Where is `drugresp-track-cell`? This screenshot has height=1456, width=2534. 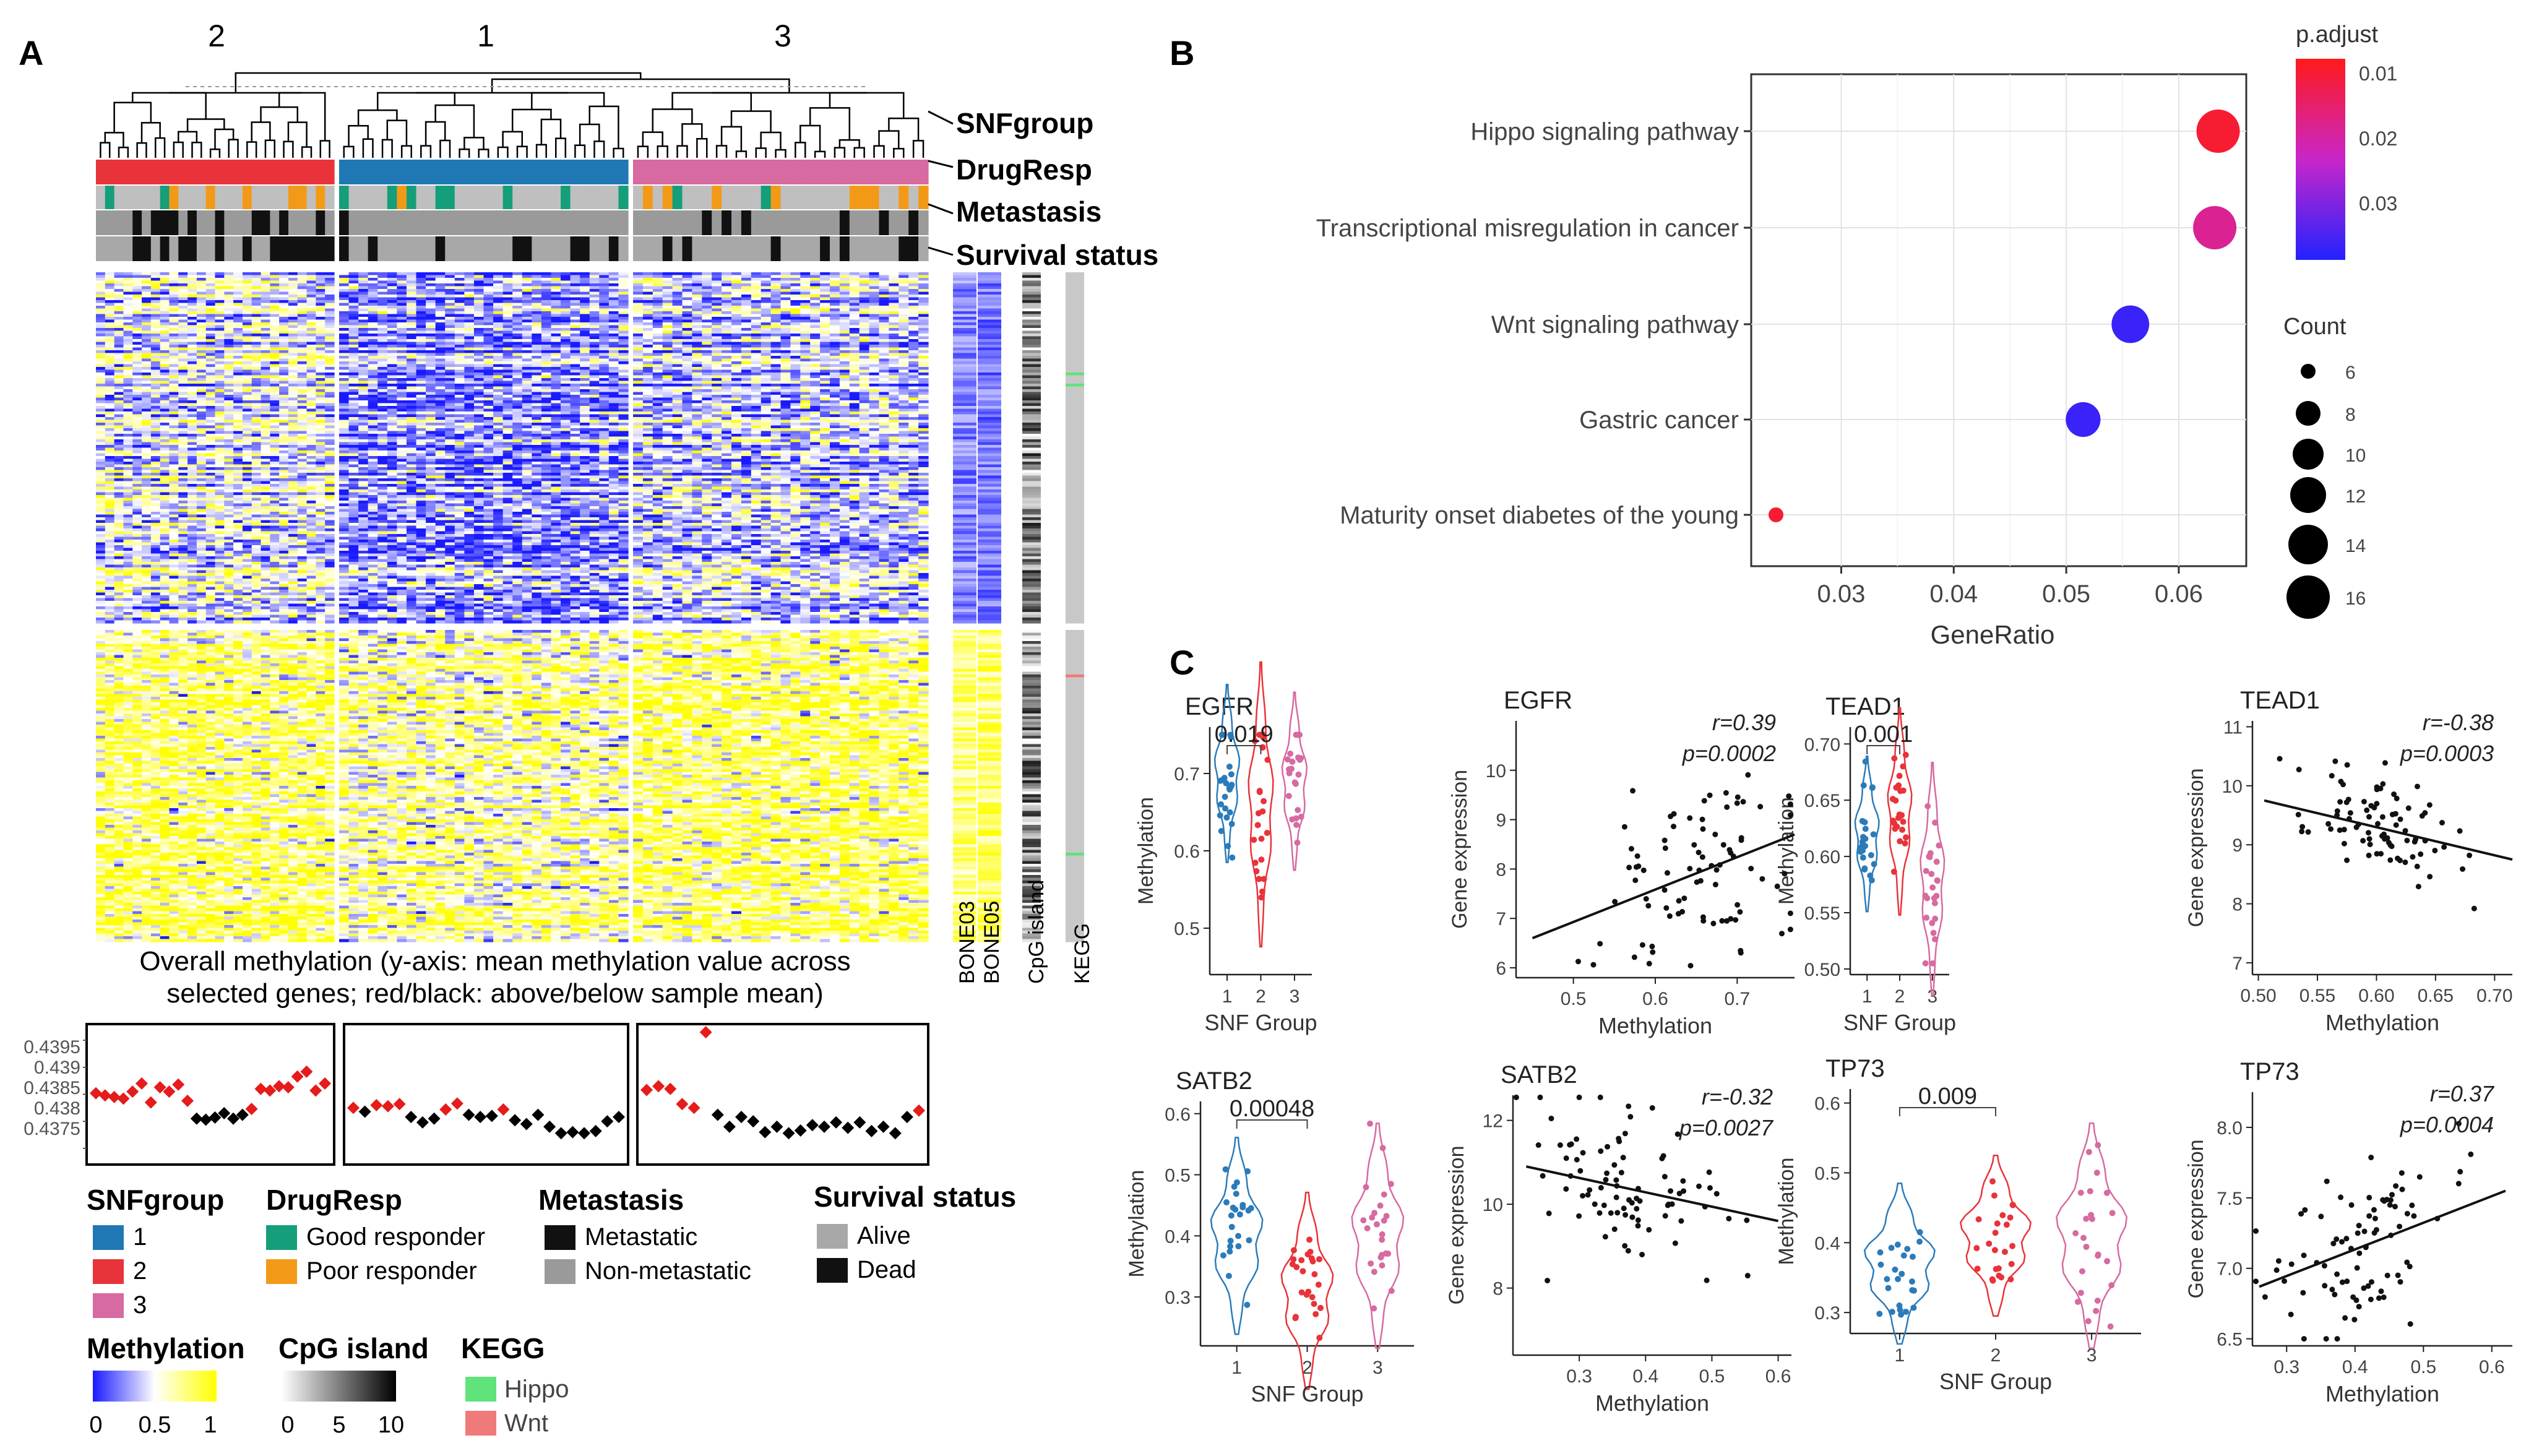 drugresp-track-cell is located at coordinates (265, 197).